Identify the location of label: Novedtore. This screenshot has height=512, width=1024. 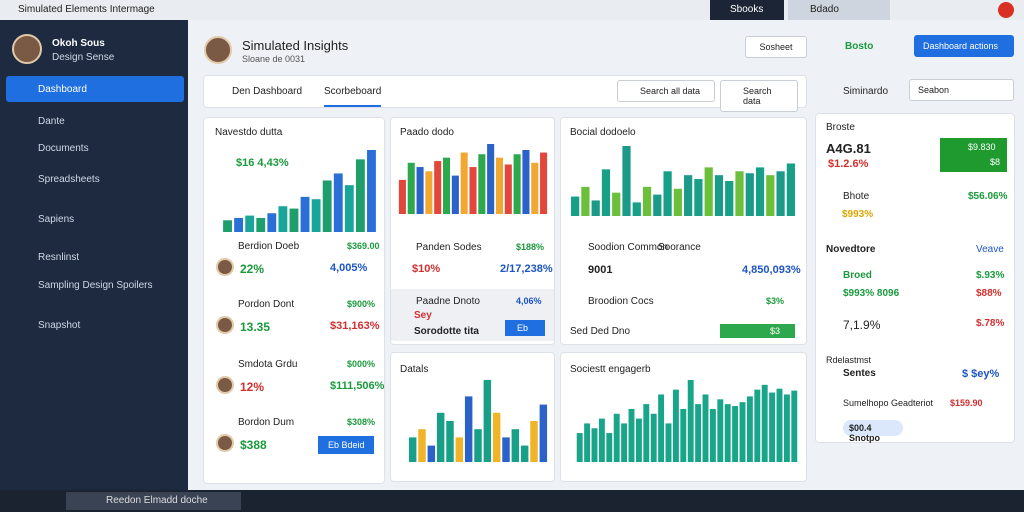
(851, 249).